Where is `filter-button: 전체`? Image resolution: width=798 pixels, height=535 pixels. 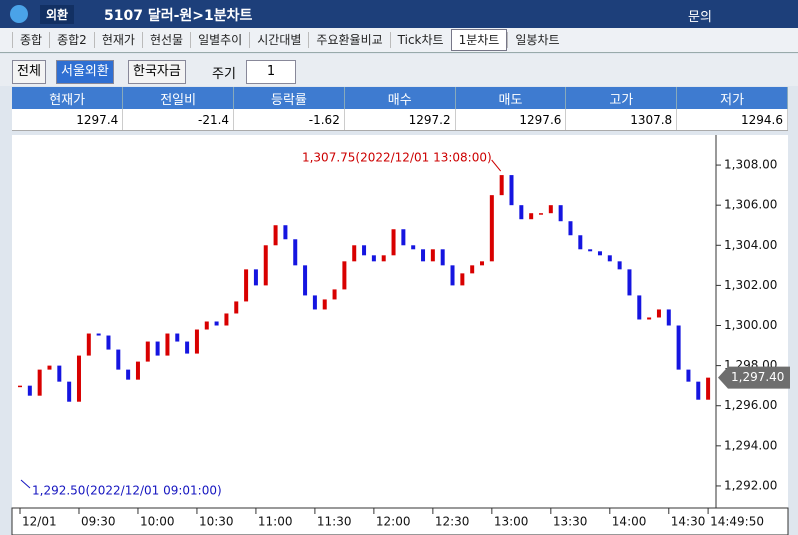 filter-button: 전체 is located at coordinates (29, 72).